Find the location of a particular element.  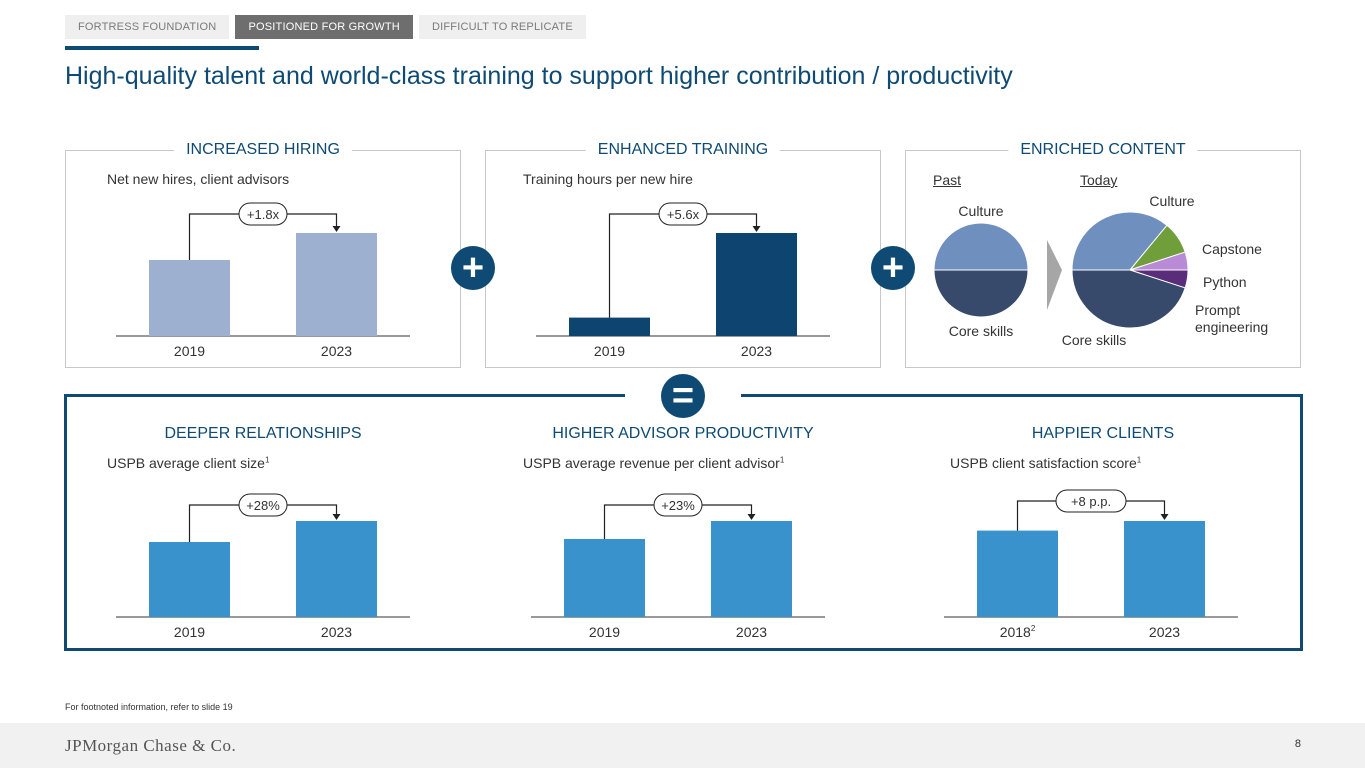

subtitle-productivity: USPB average revenue per client advisor1 is located at coordinates (654, 463).